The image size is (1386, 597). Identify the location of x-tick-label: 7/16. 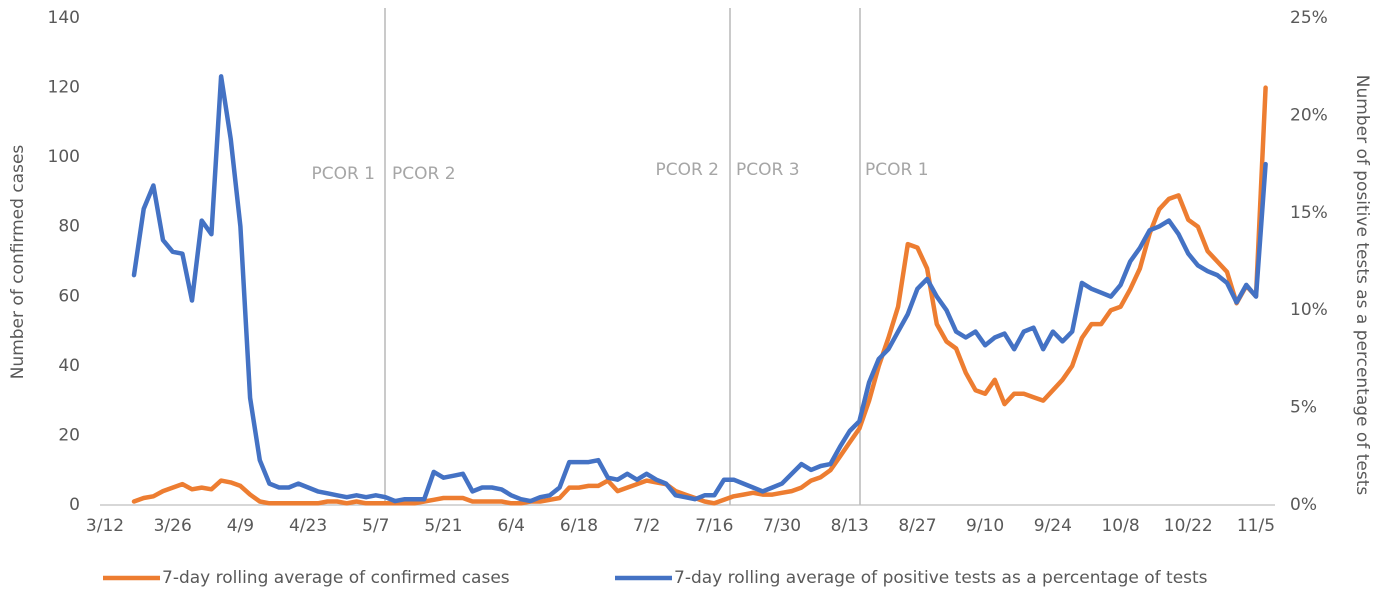
(714, 526).